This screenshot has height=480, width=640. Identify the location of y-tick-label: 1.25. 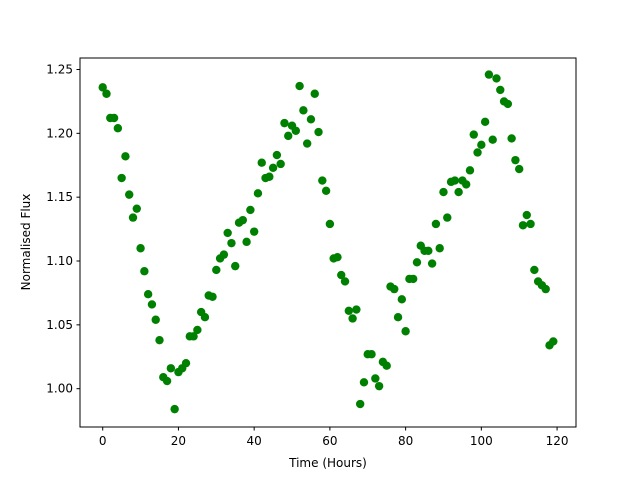
(59, 69).